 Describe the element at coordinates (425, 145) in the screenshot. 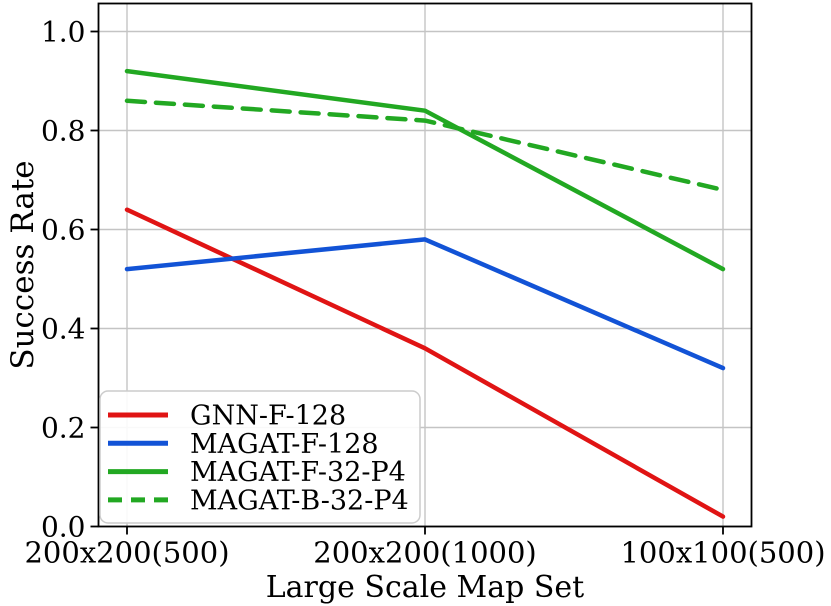

I see `series-line-magat-b-32-p4` at that location.